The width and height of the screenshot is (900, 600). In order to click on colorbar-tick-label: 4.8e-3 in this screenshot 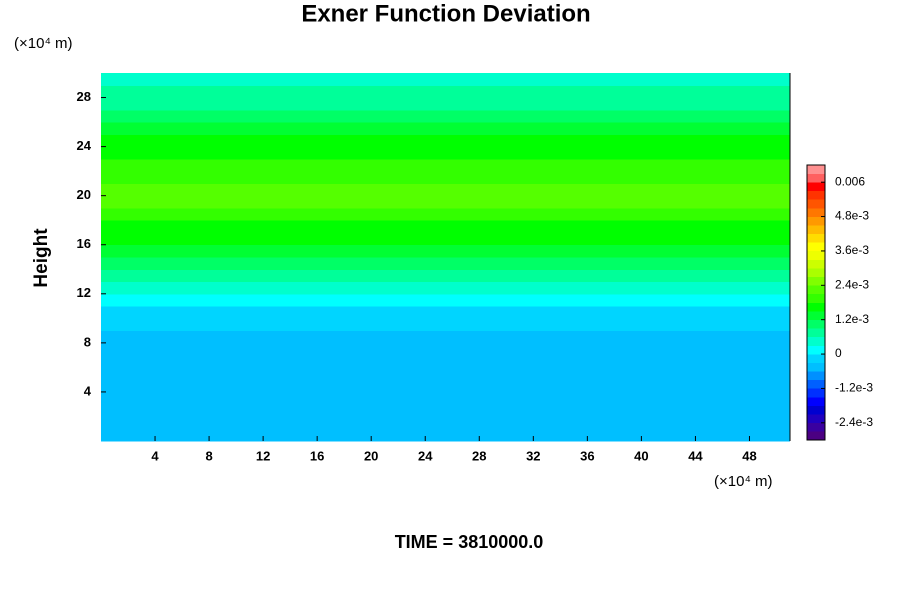, I will do `click(852, 216)`.